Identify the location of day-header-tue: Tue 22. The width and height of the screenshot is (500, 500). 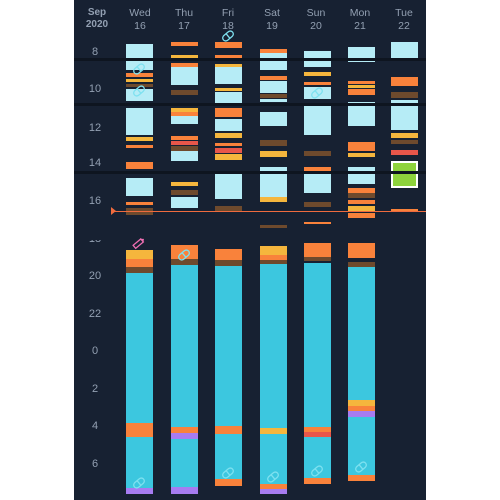
(404, 20).